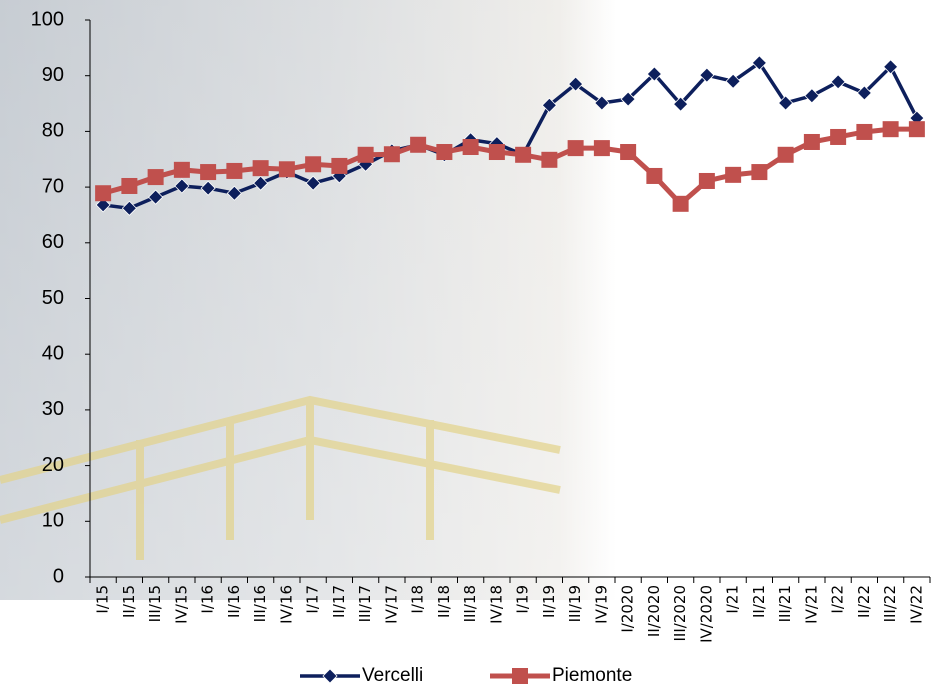 Image resolution: width=933 pixels, height=689 pixels. I want to click on railing, so click(280, 477).